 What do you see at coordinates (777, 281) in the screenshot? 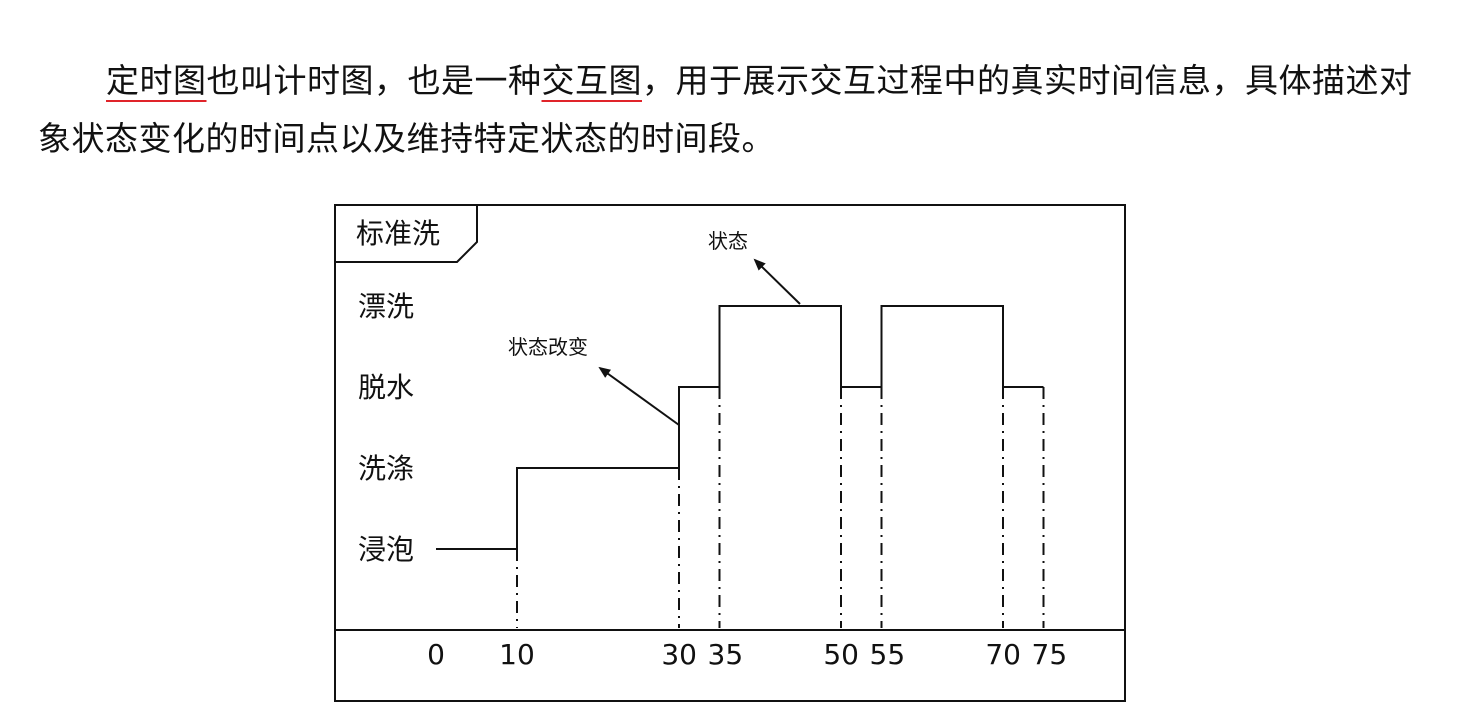
I see `state-annotation-arrow` at bounding box center [777, 281].